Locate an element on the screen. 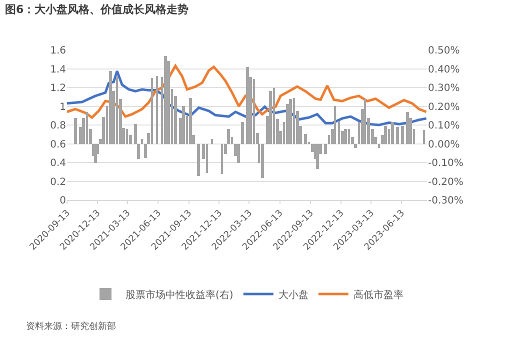 This screenshot has width=506, height=337. y2-tick-label: -0.20% is located at coordinates (446, 182).